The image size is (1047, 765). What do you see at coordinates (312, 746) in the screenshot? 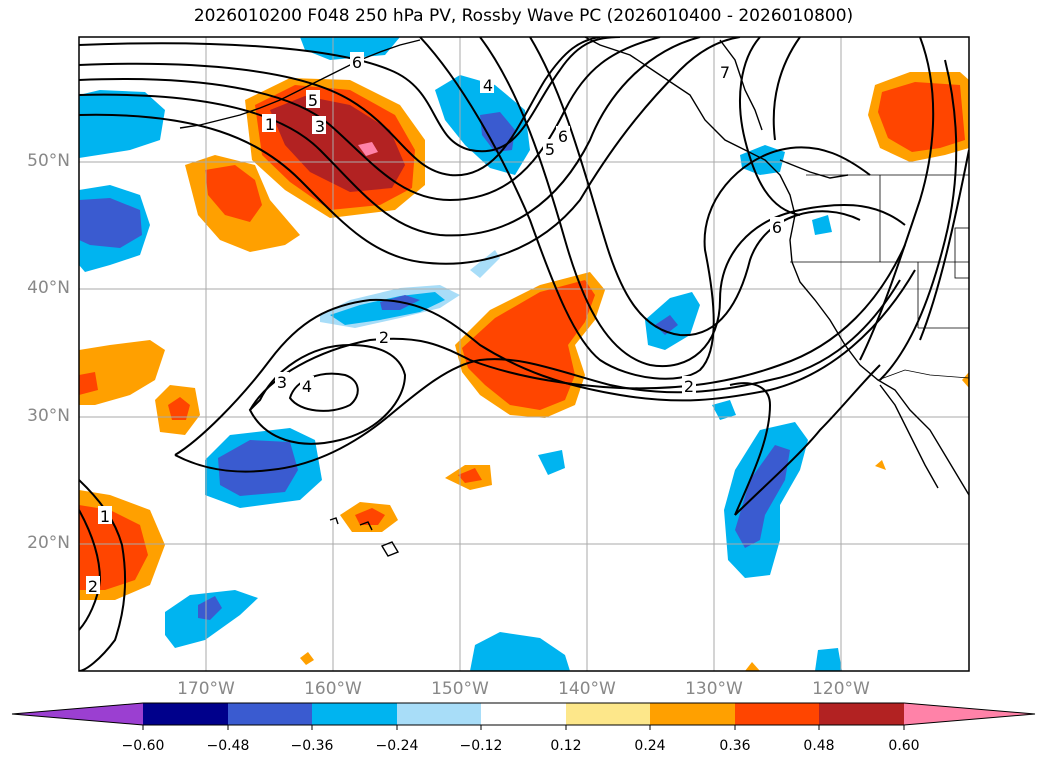
I see `colorbar-label: −0.36` at bounding box center [312, 746].